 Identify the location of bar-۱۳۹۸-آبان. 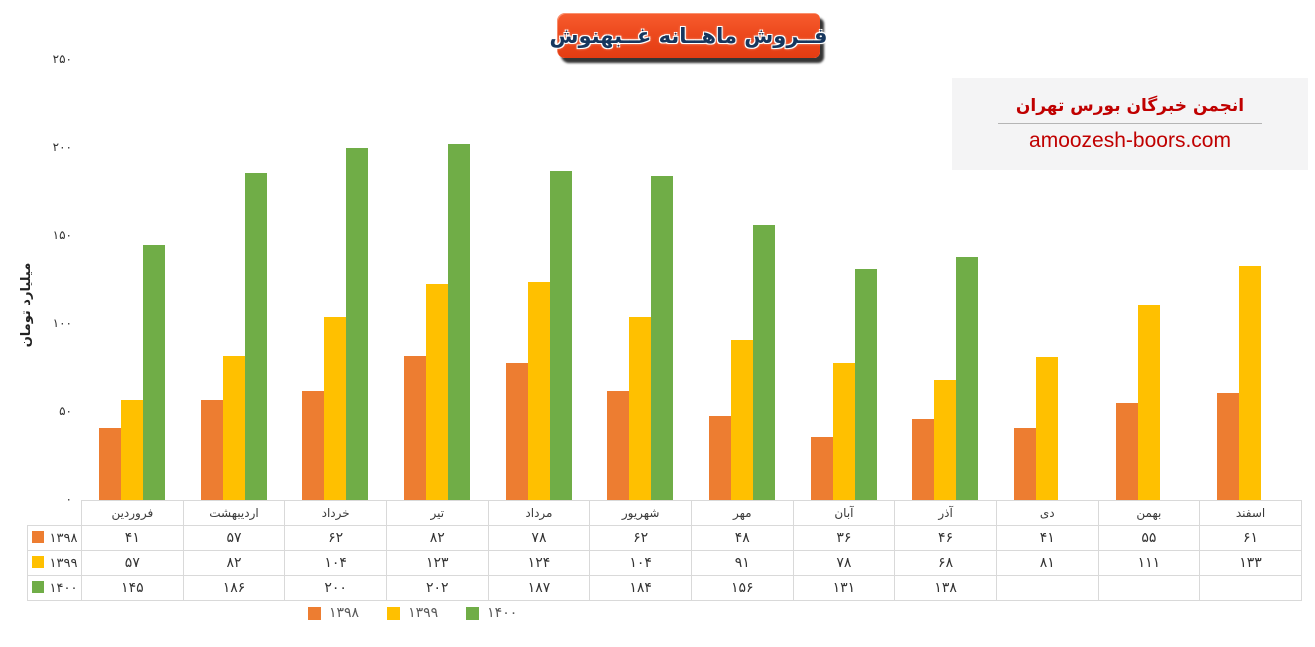
(821, 468).